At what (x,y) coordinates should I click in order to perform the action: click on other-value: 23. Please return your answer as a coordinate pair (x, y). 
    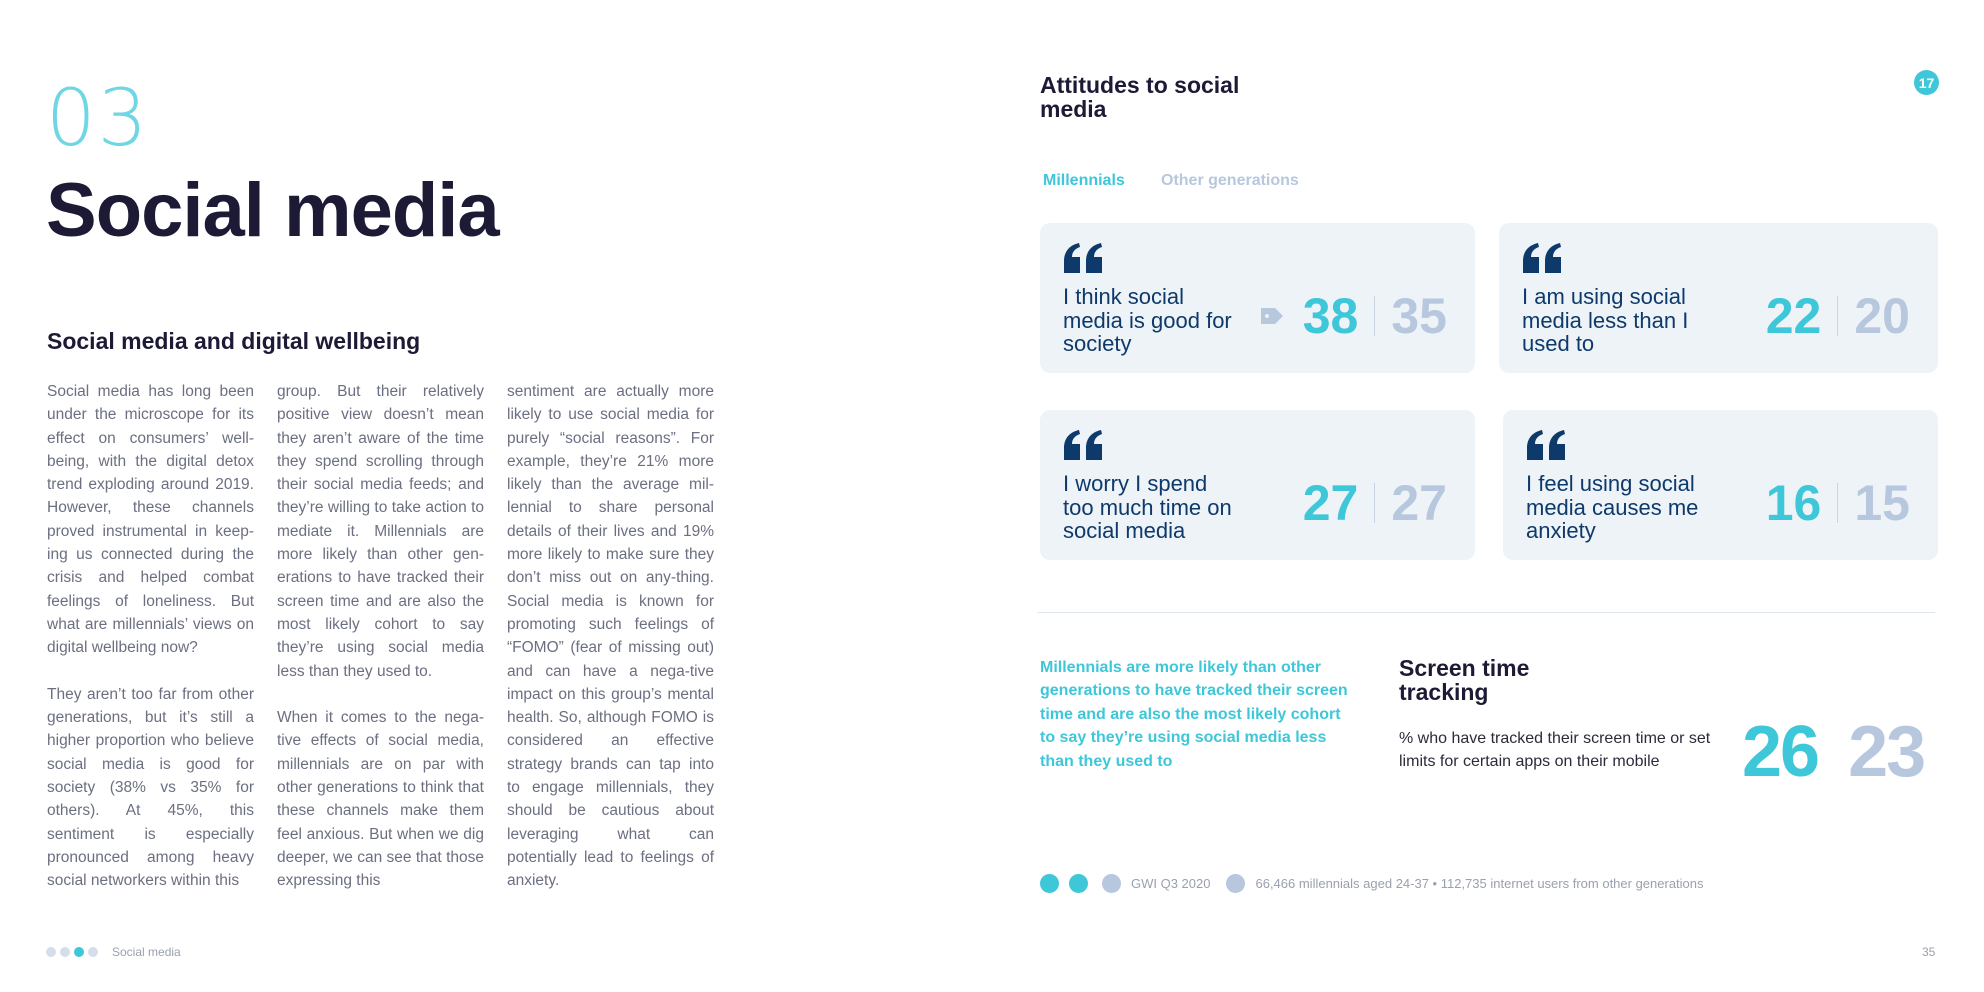
    Looking at the image, I should click on (1887, 752).